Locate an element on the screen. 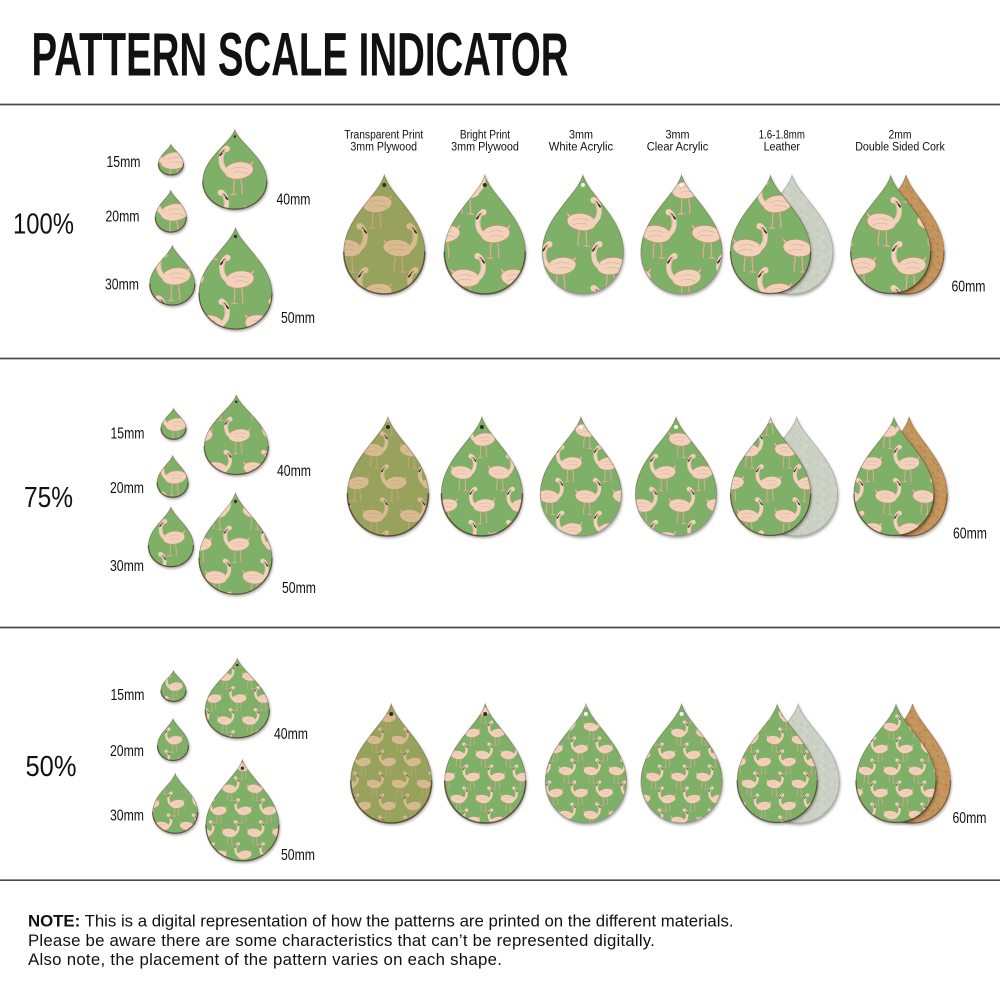 This screenshot has width=1000, height=1000. svg-text: 75% is located at coordinates (48, 498).